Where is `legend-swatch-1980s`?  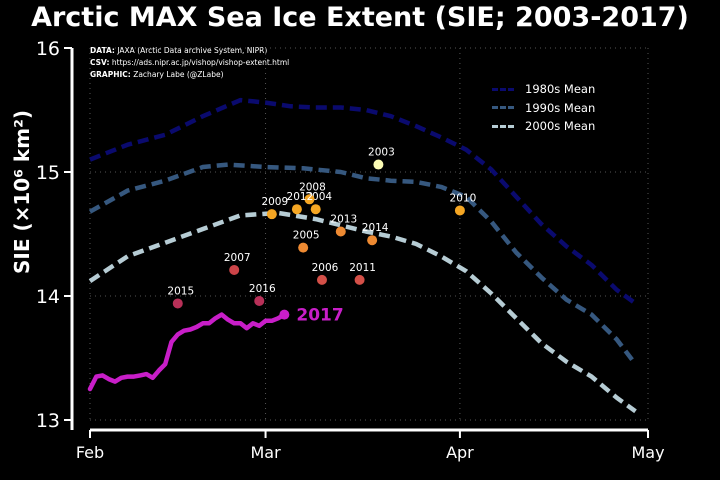
legend-swatch-1980s is located at coordinates (503, 89).